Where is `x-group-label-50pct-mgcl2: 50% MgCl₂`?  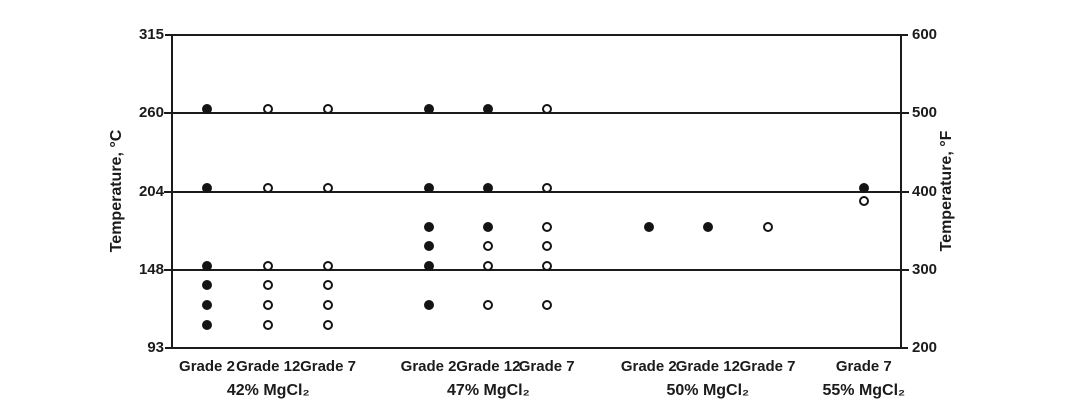 x-group-label-50pct-mgcl2: 50% MgCl₂ is located at coordinates (708, 390).